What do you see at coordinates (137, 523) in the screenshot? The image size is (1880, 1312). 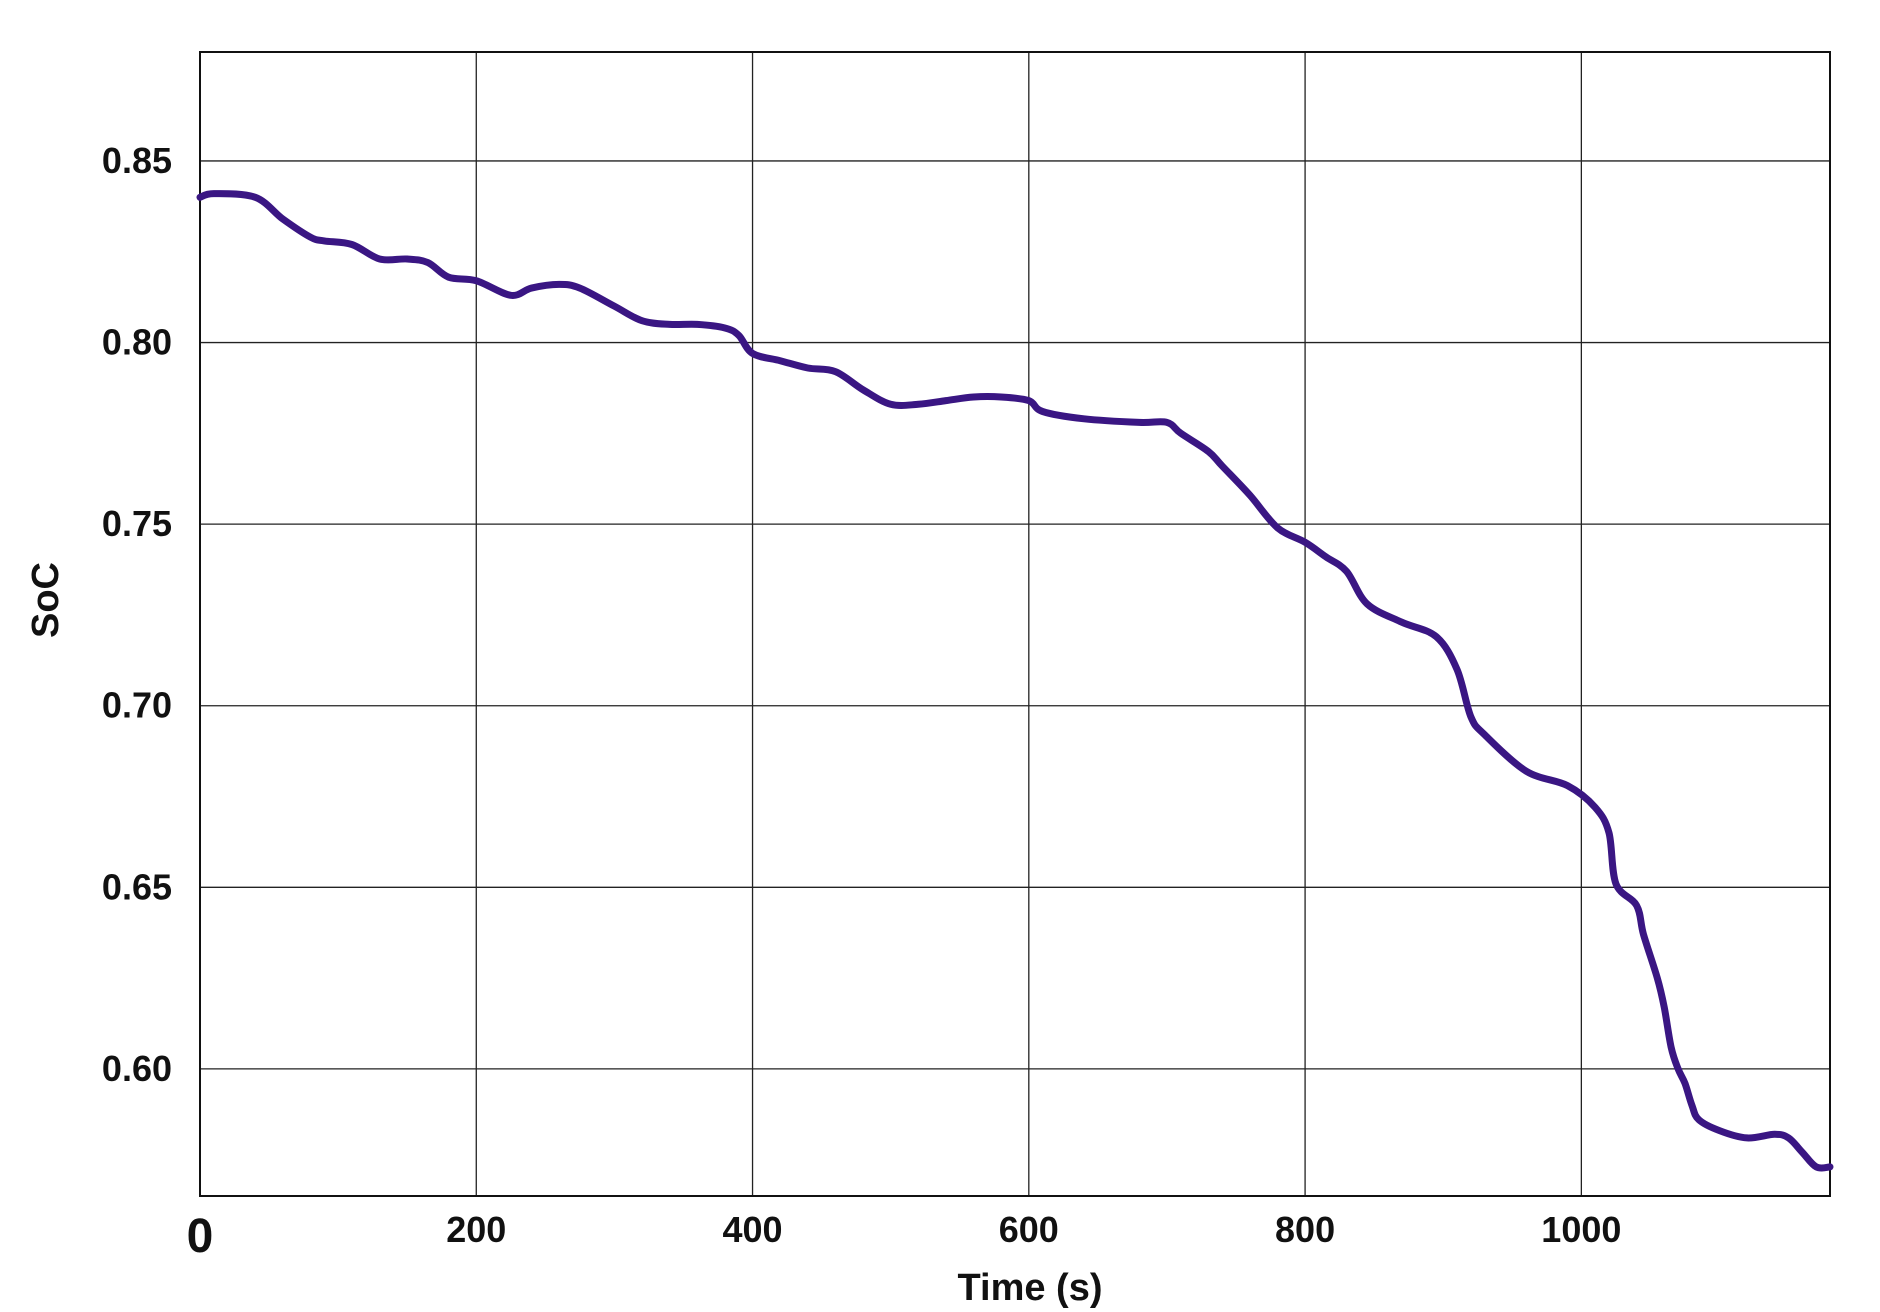 I see `y-tick-label-0.75: 0.75` at bounding box center [137, 523].